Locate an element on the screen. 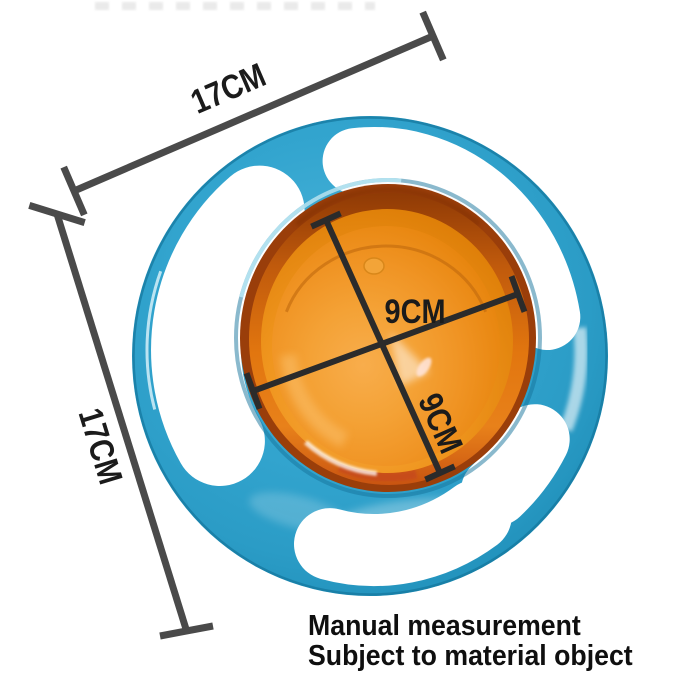  cavity-bright-crescent is located at coordinates (314, 401).